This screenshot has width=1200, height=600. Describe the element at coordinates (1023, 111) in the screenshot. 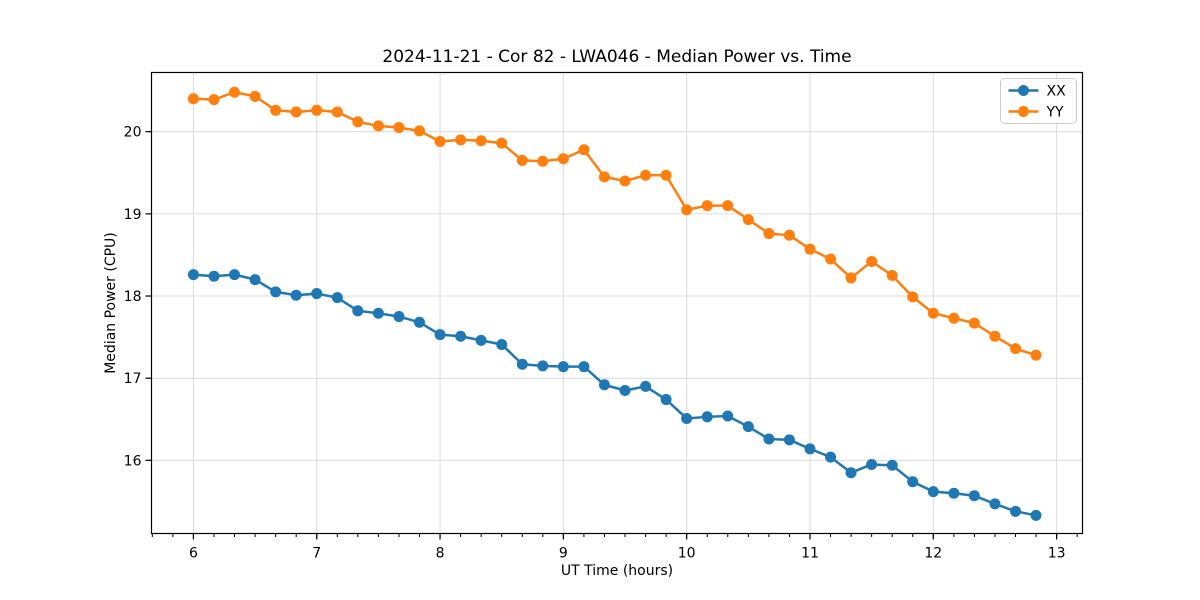

I see `legend-marker-YY` at that location.